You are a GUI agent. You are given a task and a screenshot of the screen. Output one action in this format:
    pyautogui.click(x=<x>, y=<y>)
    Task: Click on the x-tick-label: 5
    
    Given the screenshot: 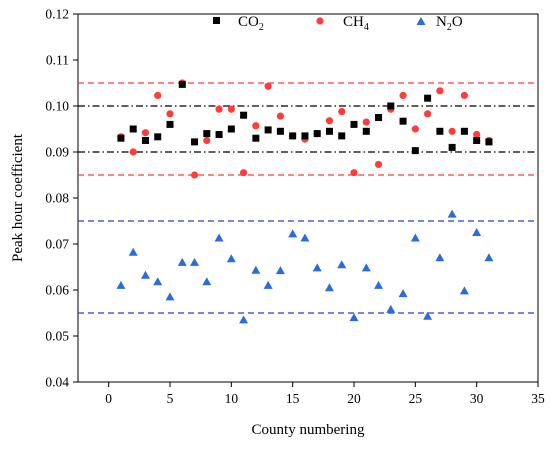 What is the action you would take?
    pyautogui.click(x=170, y=398)
    